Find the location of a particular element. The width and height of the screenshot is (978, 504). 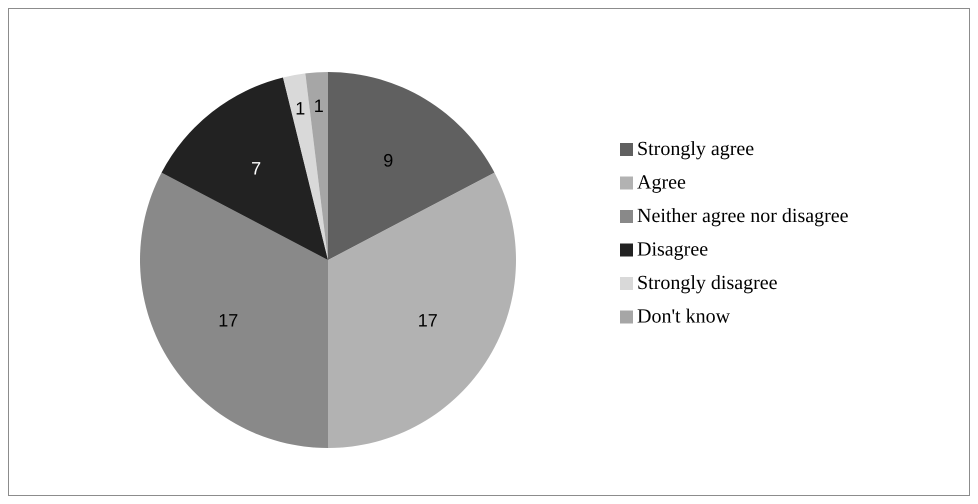

legend-label: Disagree is located at coordinates (672, 249).